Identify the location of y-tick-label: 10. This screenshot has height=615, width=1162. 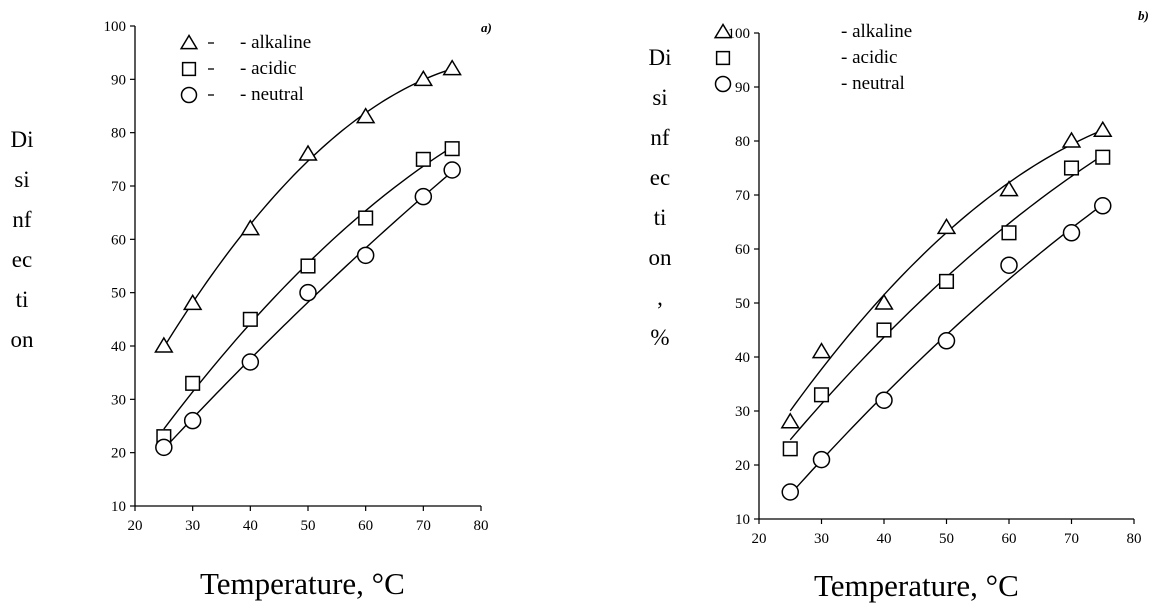
(118, 507).